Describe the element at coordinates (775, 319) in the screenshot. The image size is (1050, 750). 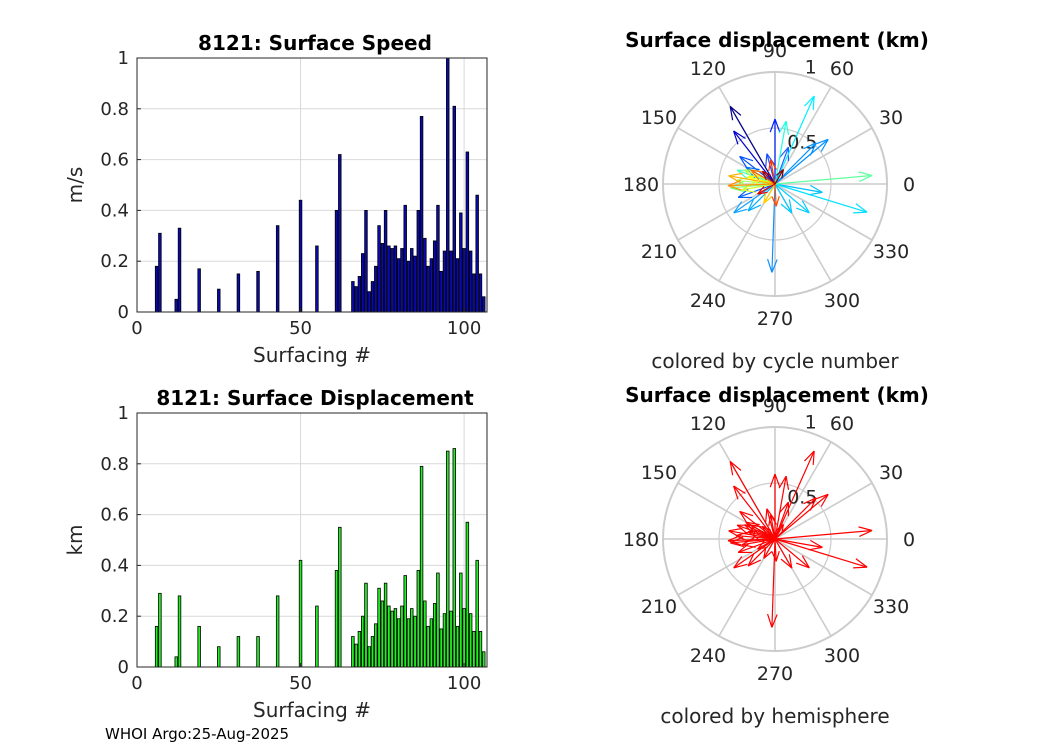
I see `theta-label: 270` at that location.